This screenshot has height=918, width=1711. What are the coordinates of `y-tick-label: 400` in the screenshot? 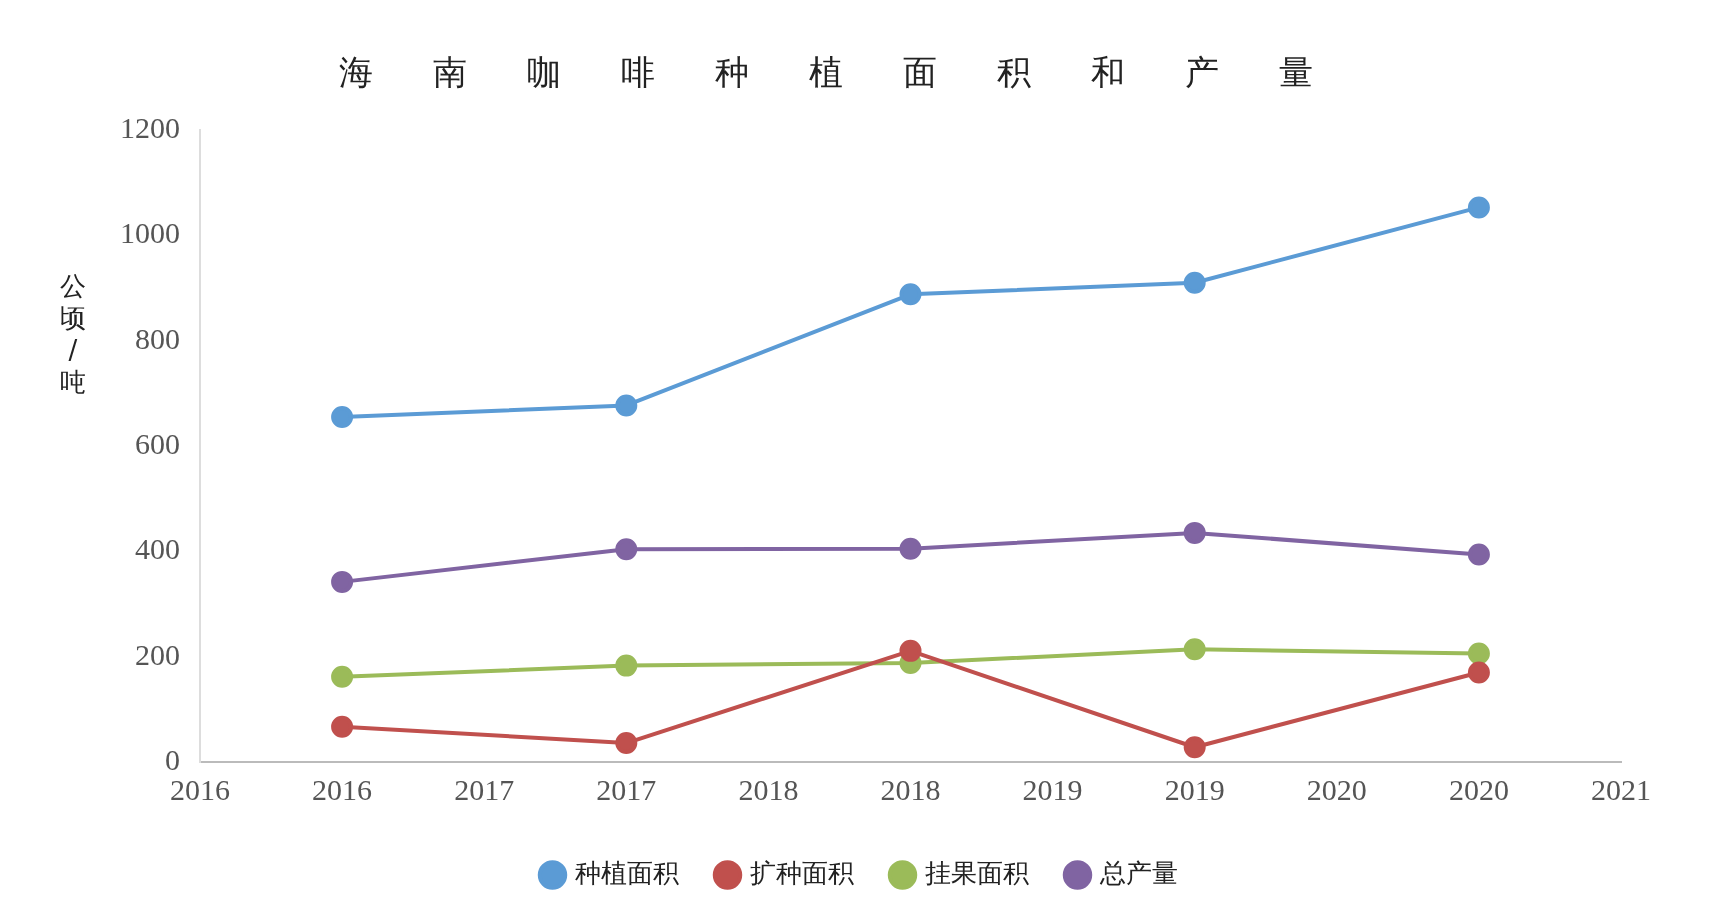 It's located at (157, 549).